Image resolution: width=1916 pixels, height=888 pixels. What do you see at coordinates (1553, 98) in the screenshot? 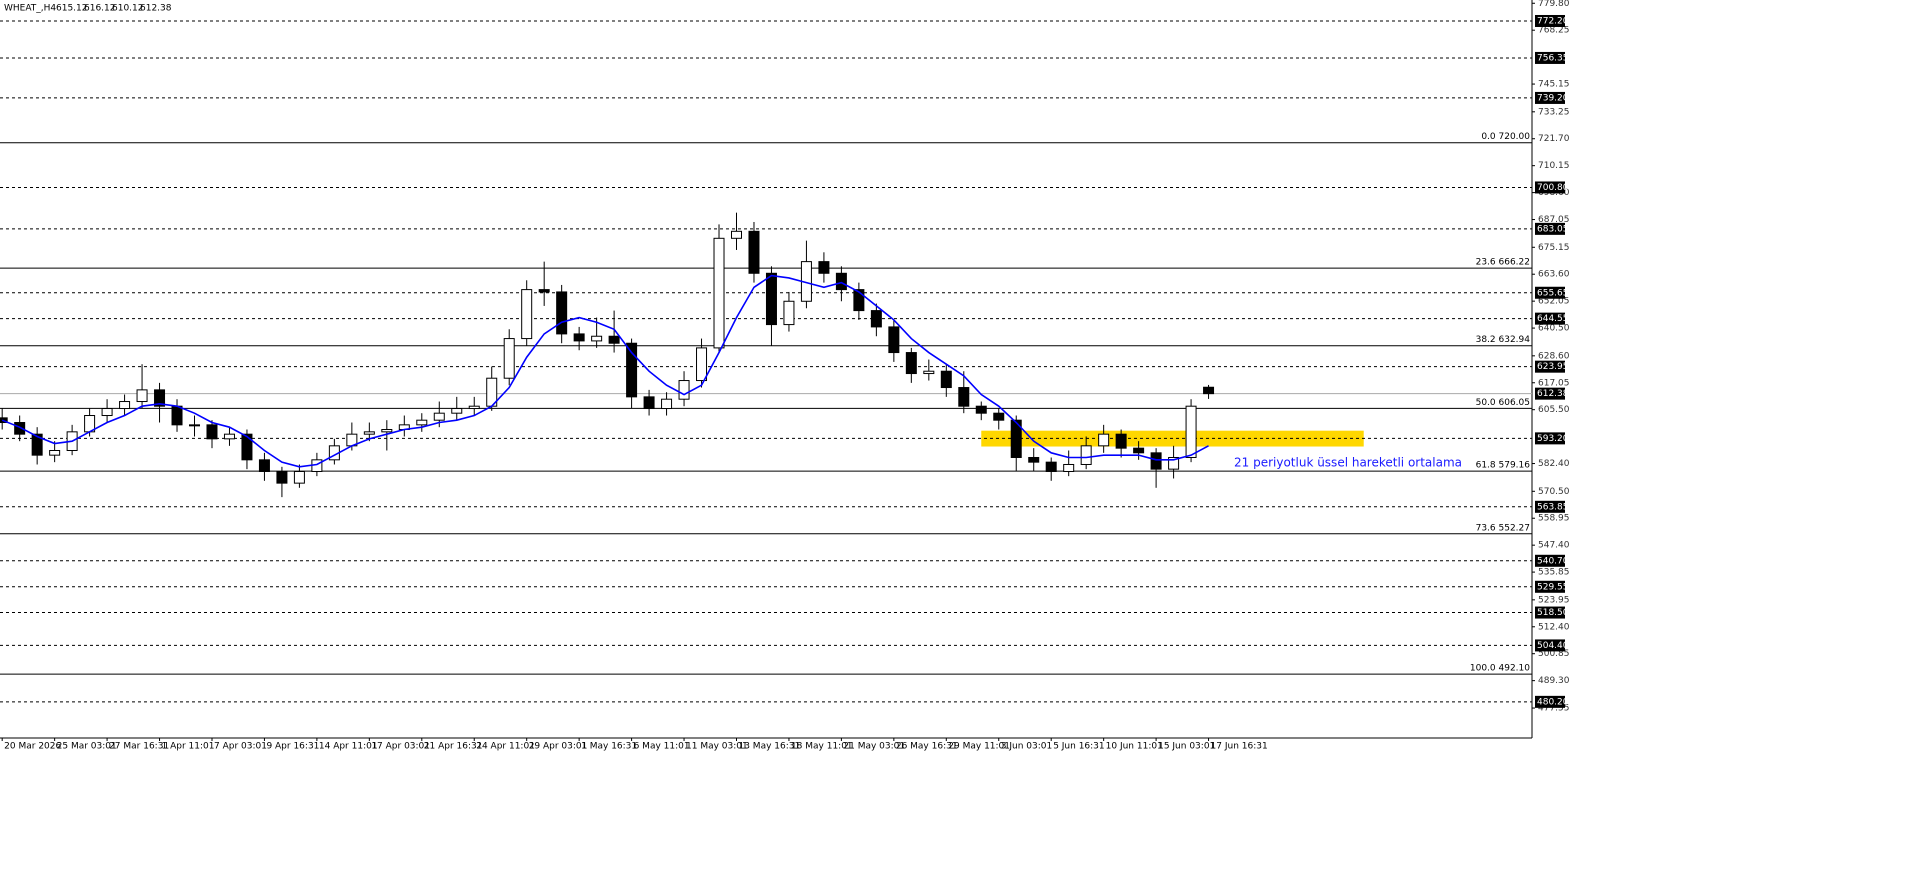
I see `level-label: 739.20` at bounding box center [1553, 98].